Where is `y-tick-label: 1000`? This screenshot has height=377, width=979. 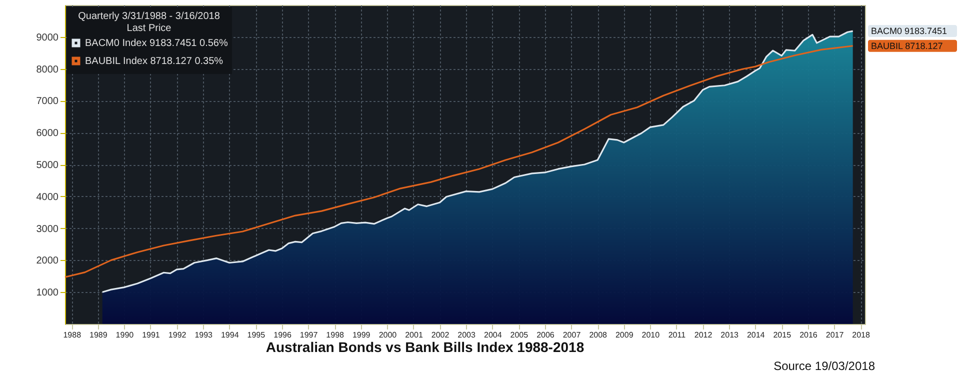
y-tick-label: 1000 is located at coordinates (47, 293).